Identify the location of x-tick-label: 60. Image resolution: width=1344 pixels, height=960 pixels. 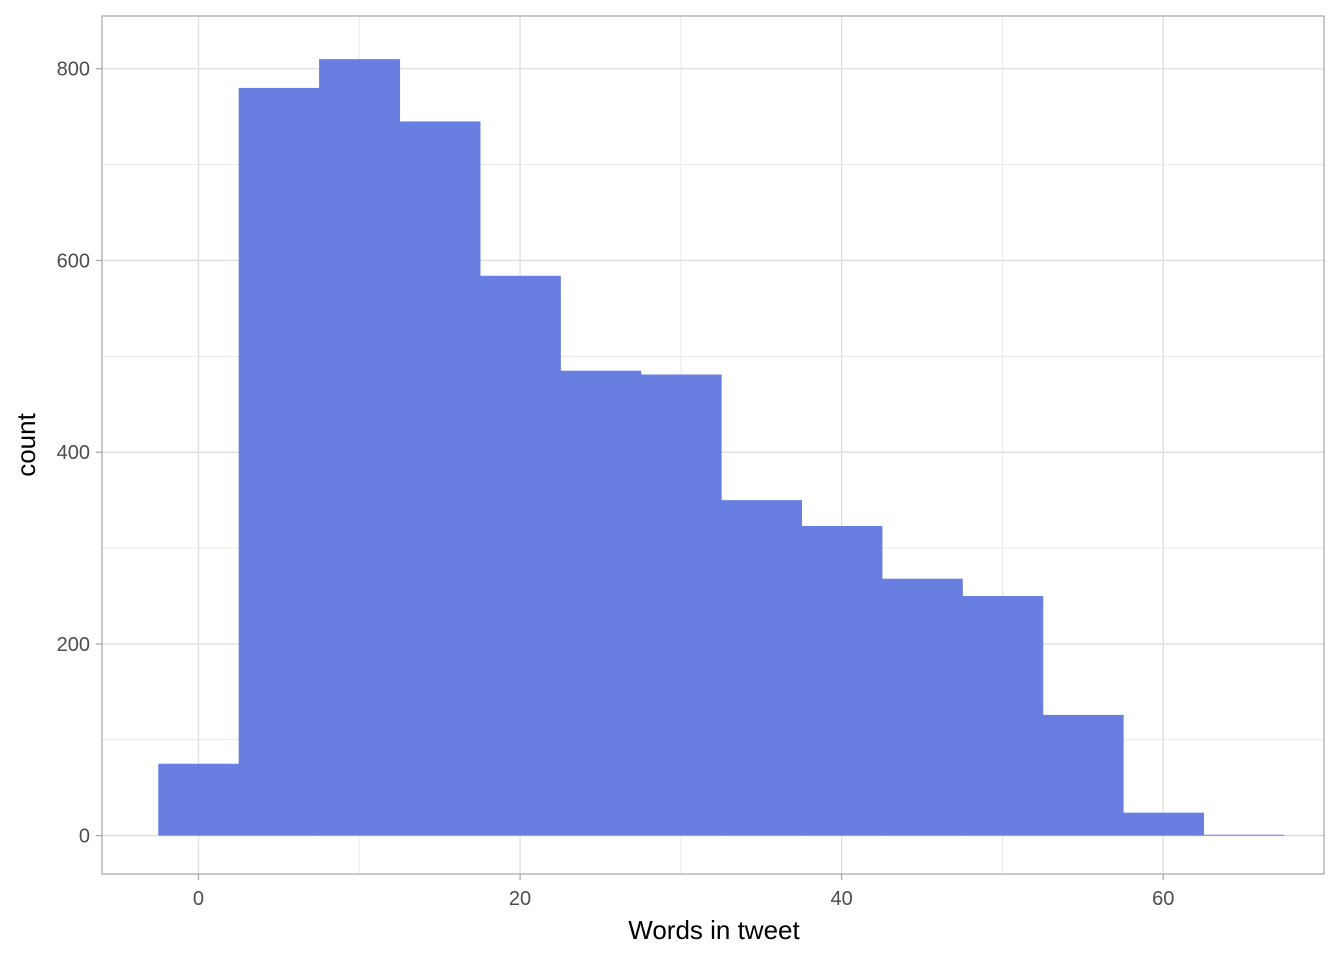
(1163, 899).